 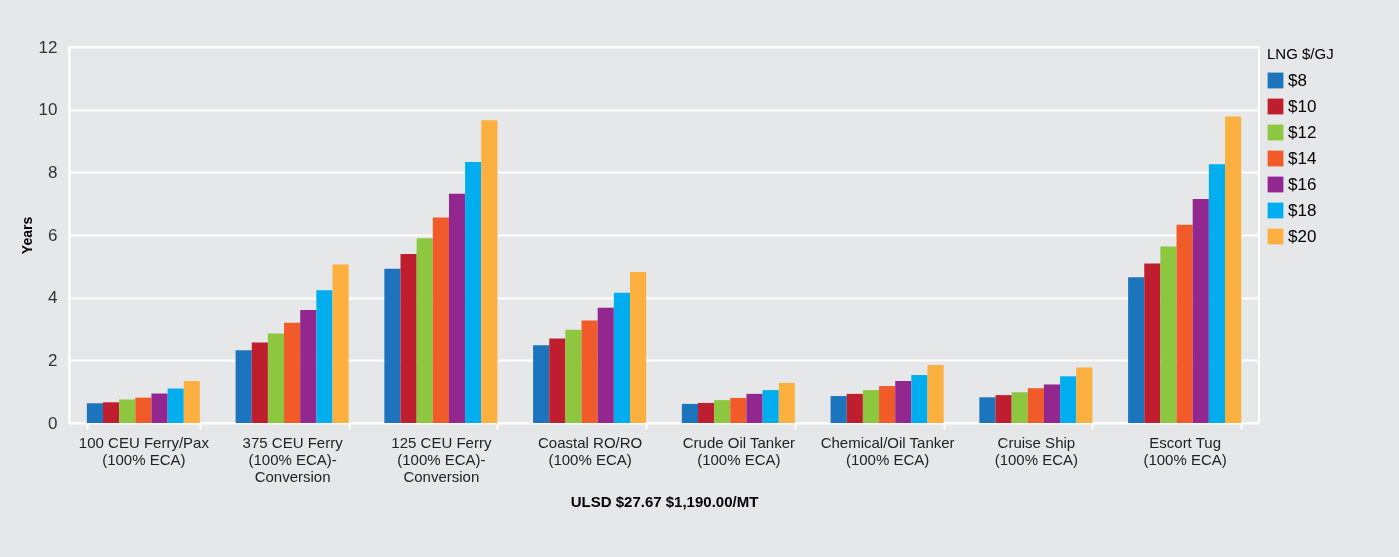 I want to click on x-tick-label: Chemical/Oil Tanker (100% ECA), so click(x=887, y=450).